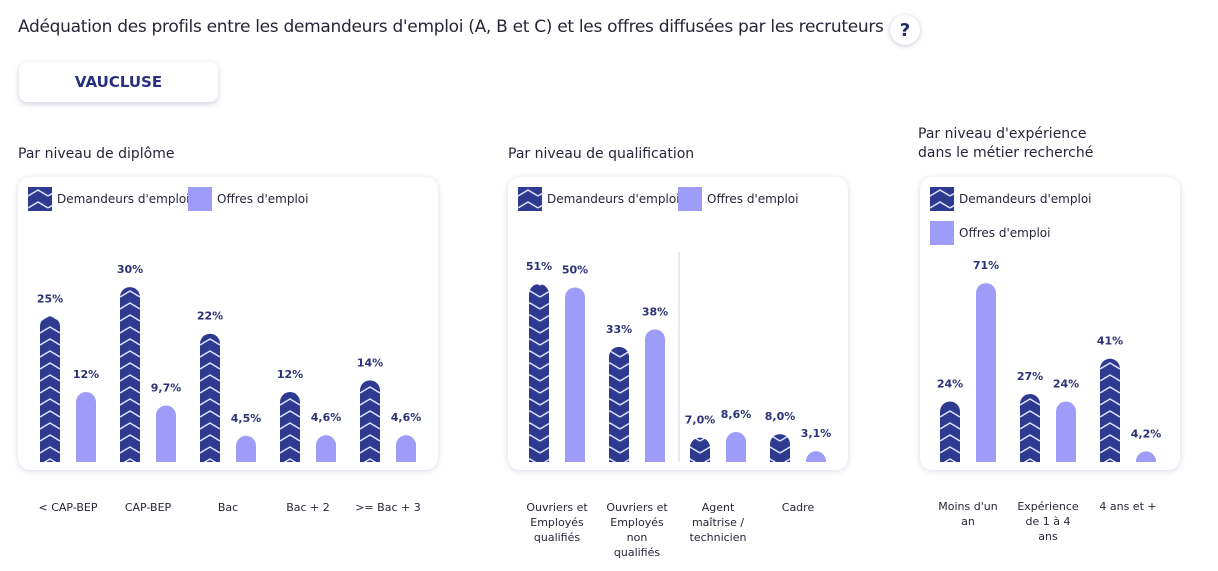 Image resolution: width=1218 pixels, height=571 pixels. I want to click on data-label: 51%, so click(539, 266).